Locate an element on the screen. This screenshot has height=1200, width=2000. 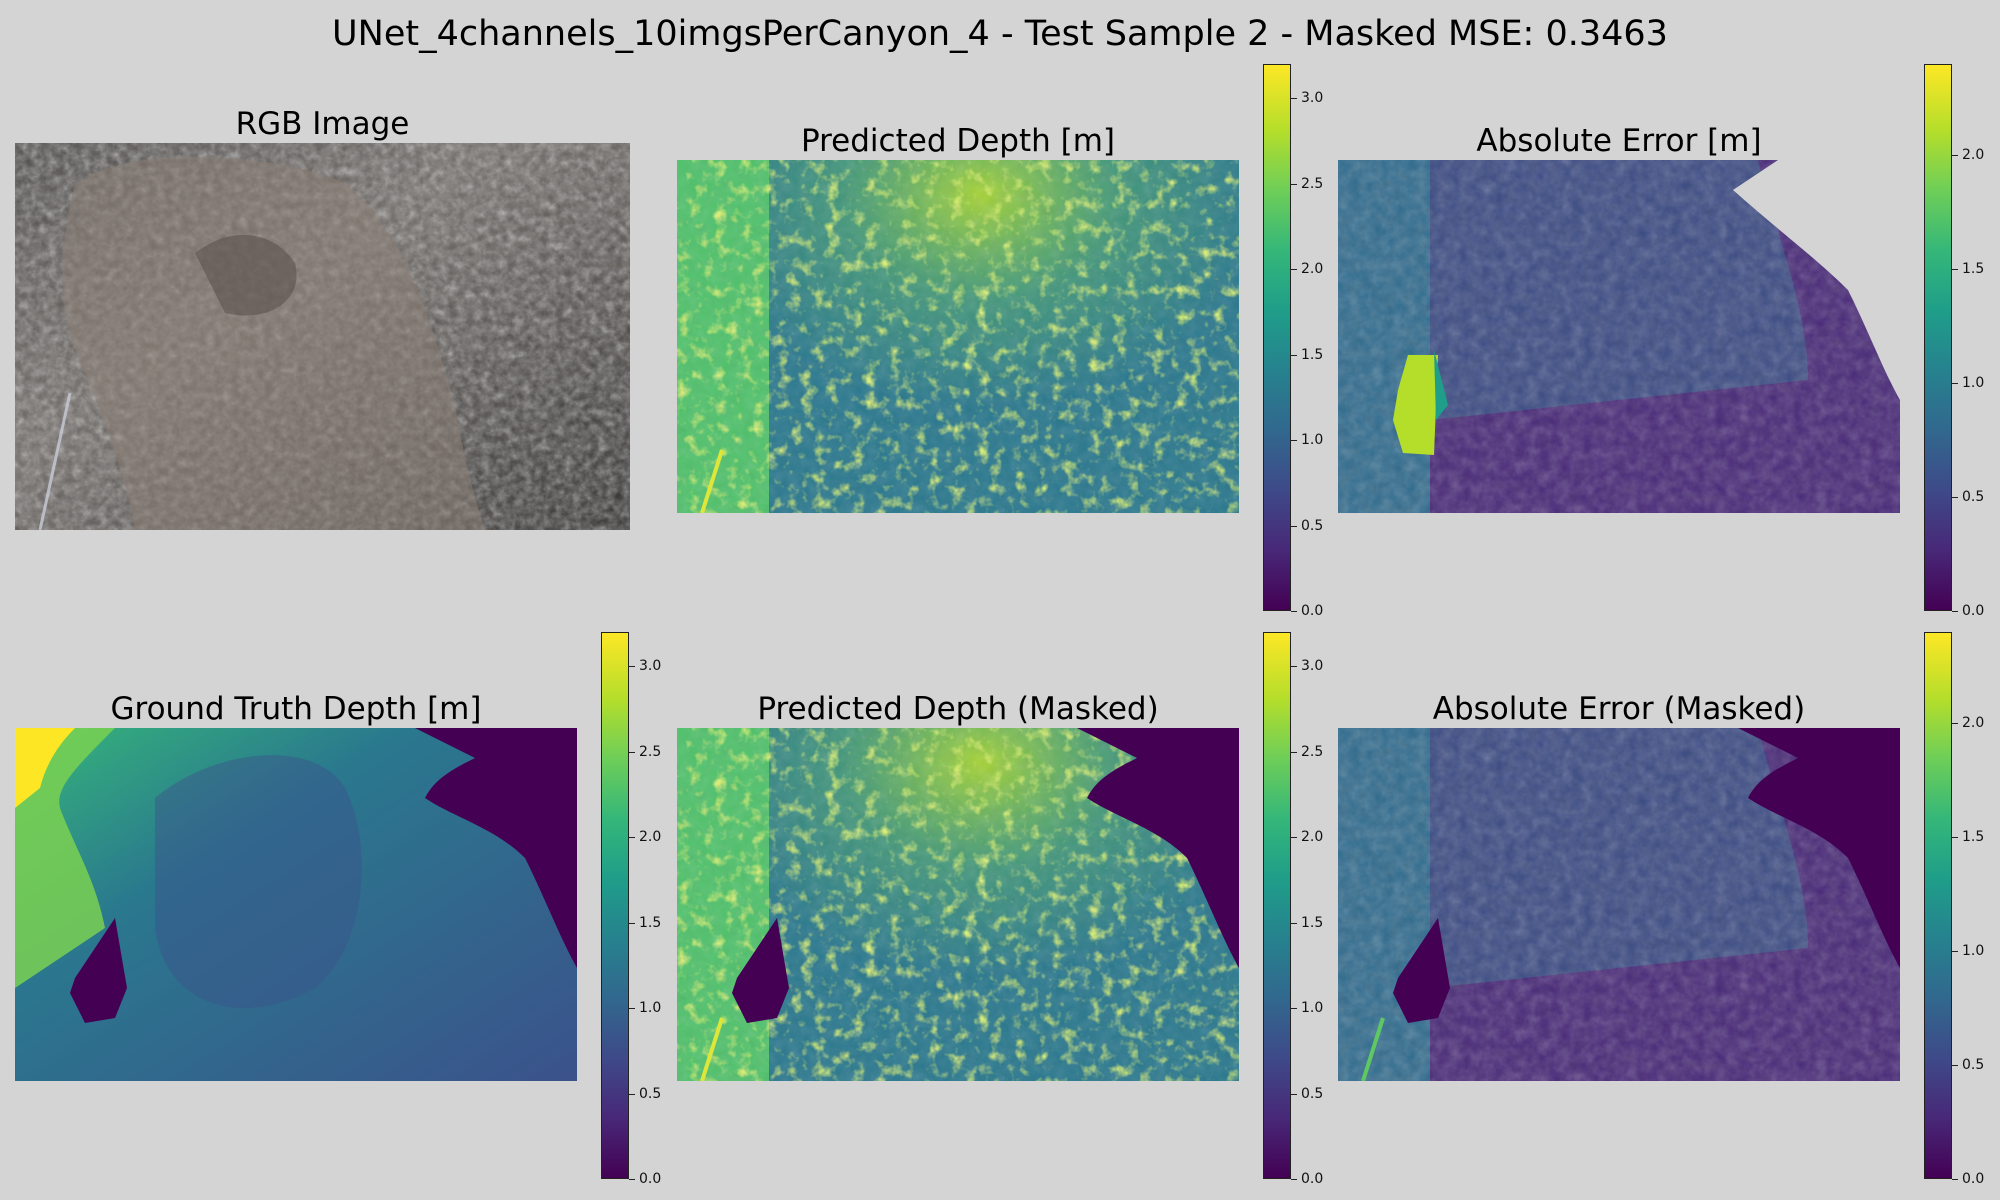
absolute-error-title: Absolute Error [m] is located at coordinates (1619, 141).